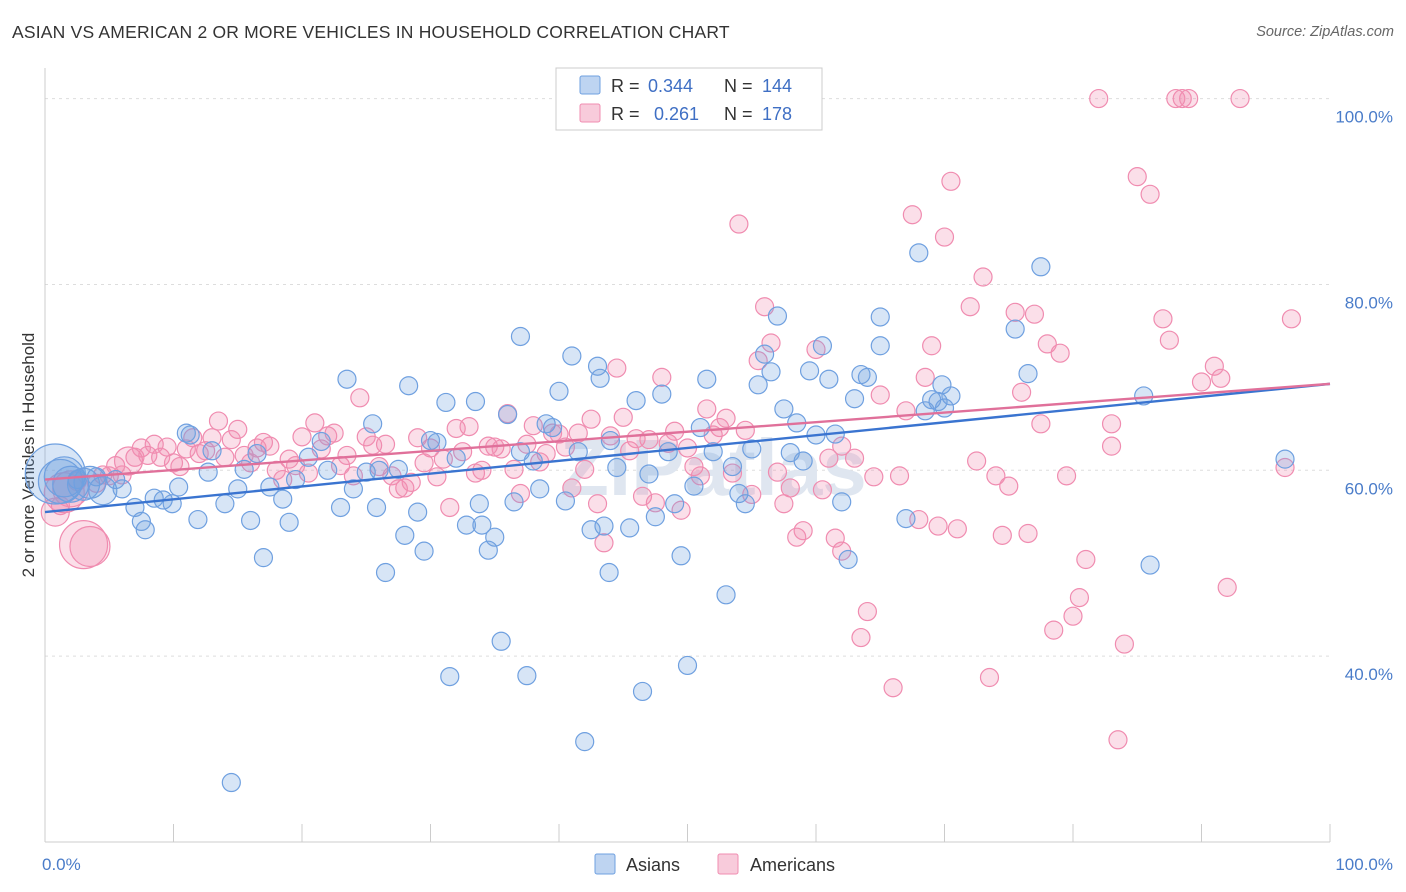 This screenshot has height=892, width=1406. Describe the element at coordinates (1369, 488) in the screenshot. I see `y-tick-label: 60.0%` at that location.